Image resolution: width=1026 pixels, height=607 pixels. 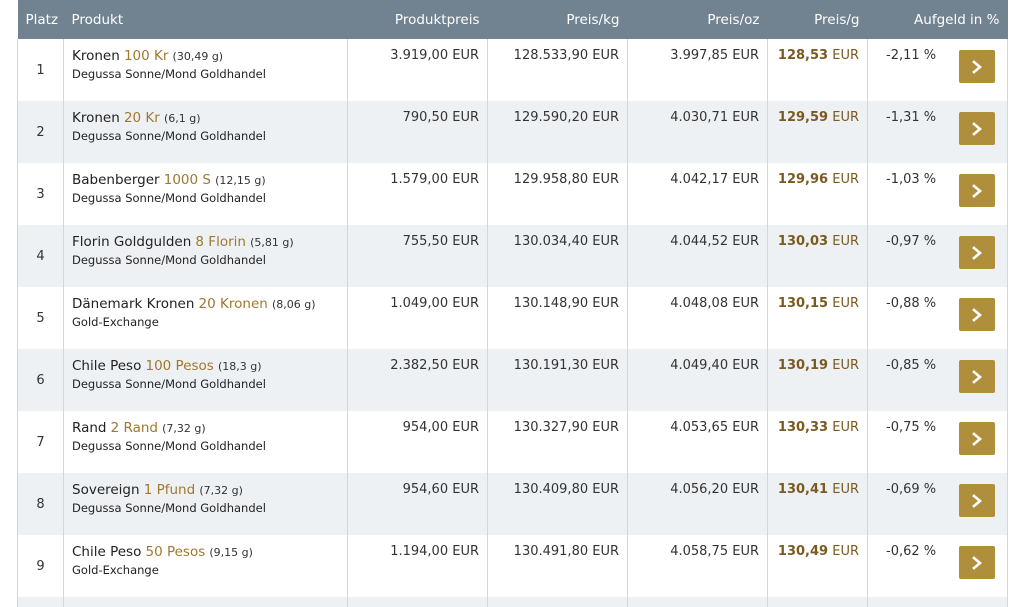 What do you see at coordinates (557, 70) in the screenshot?
I see `price-per-kg: 128.533,90 EUR` at bounding box center [557, 70].